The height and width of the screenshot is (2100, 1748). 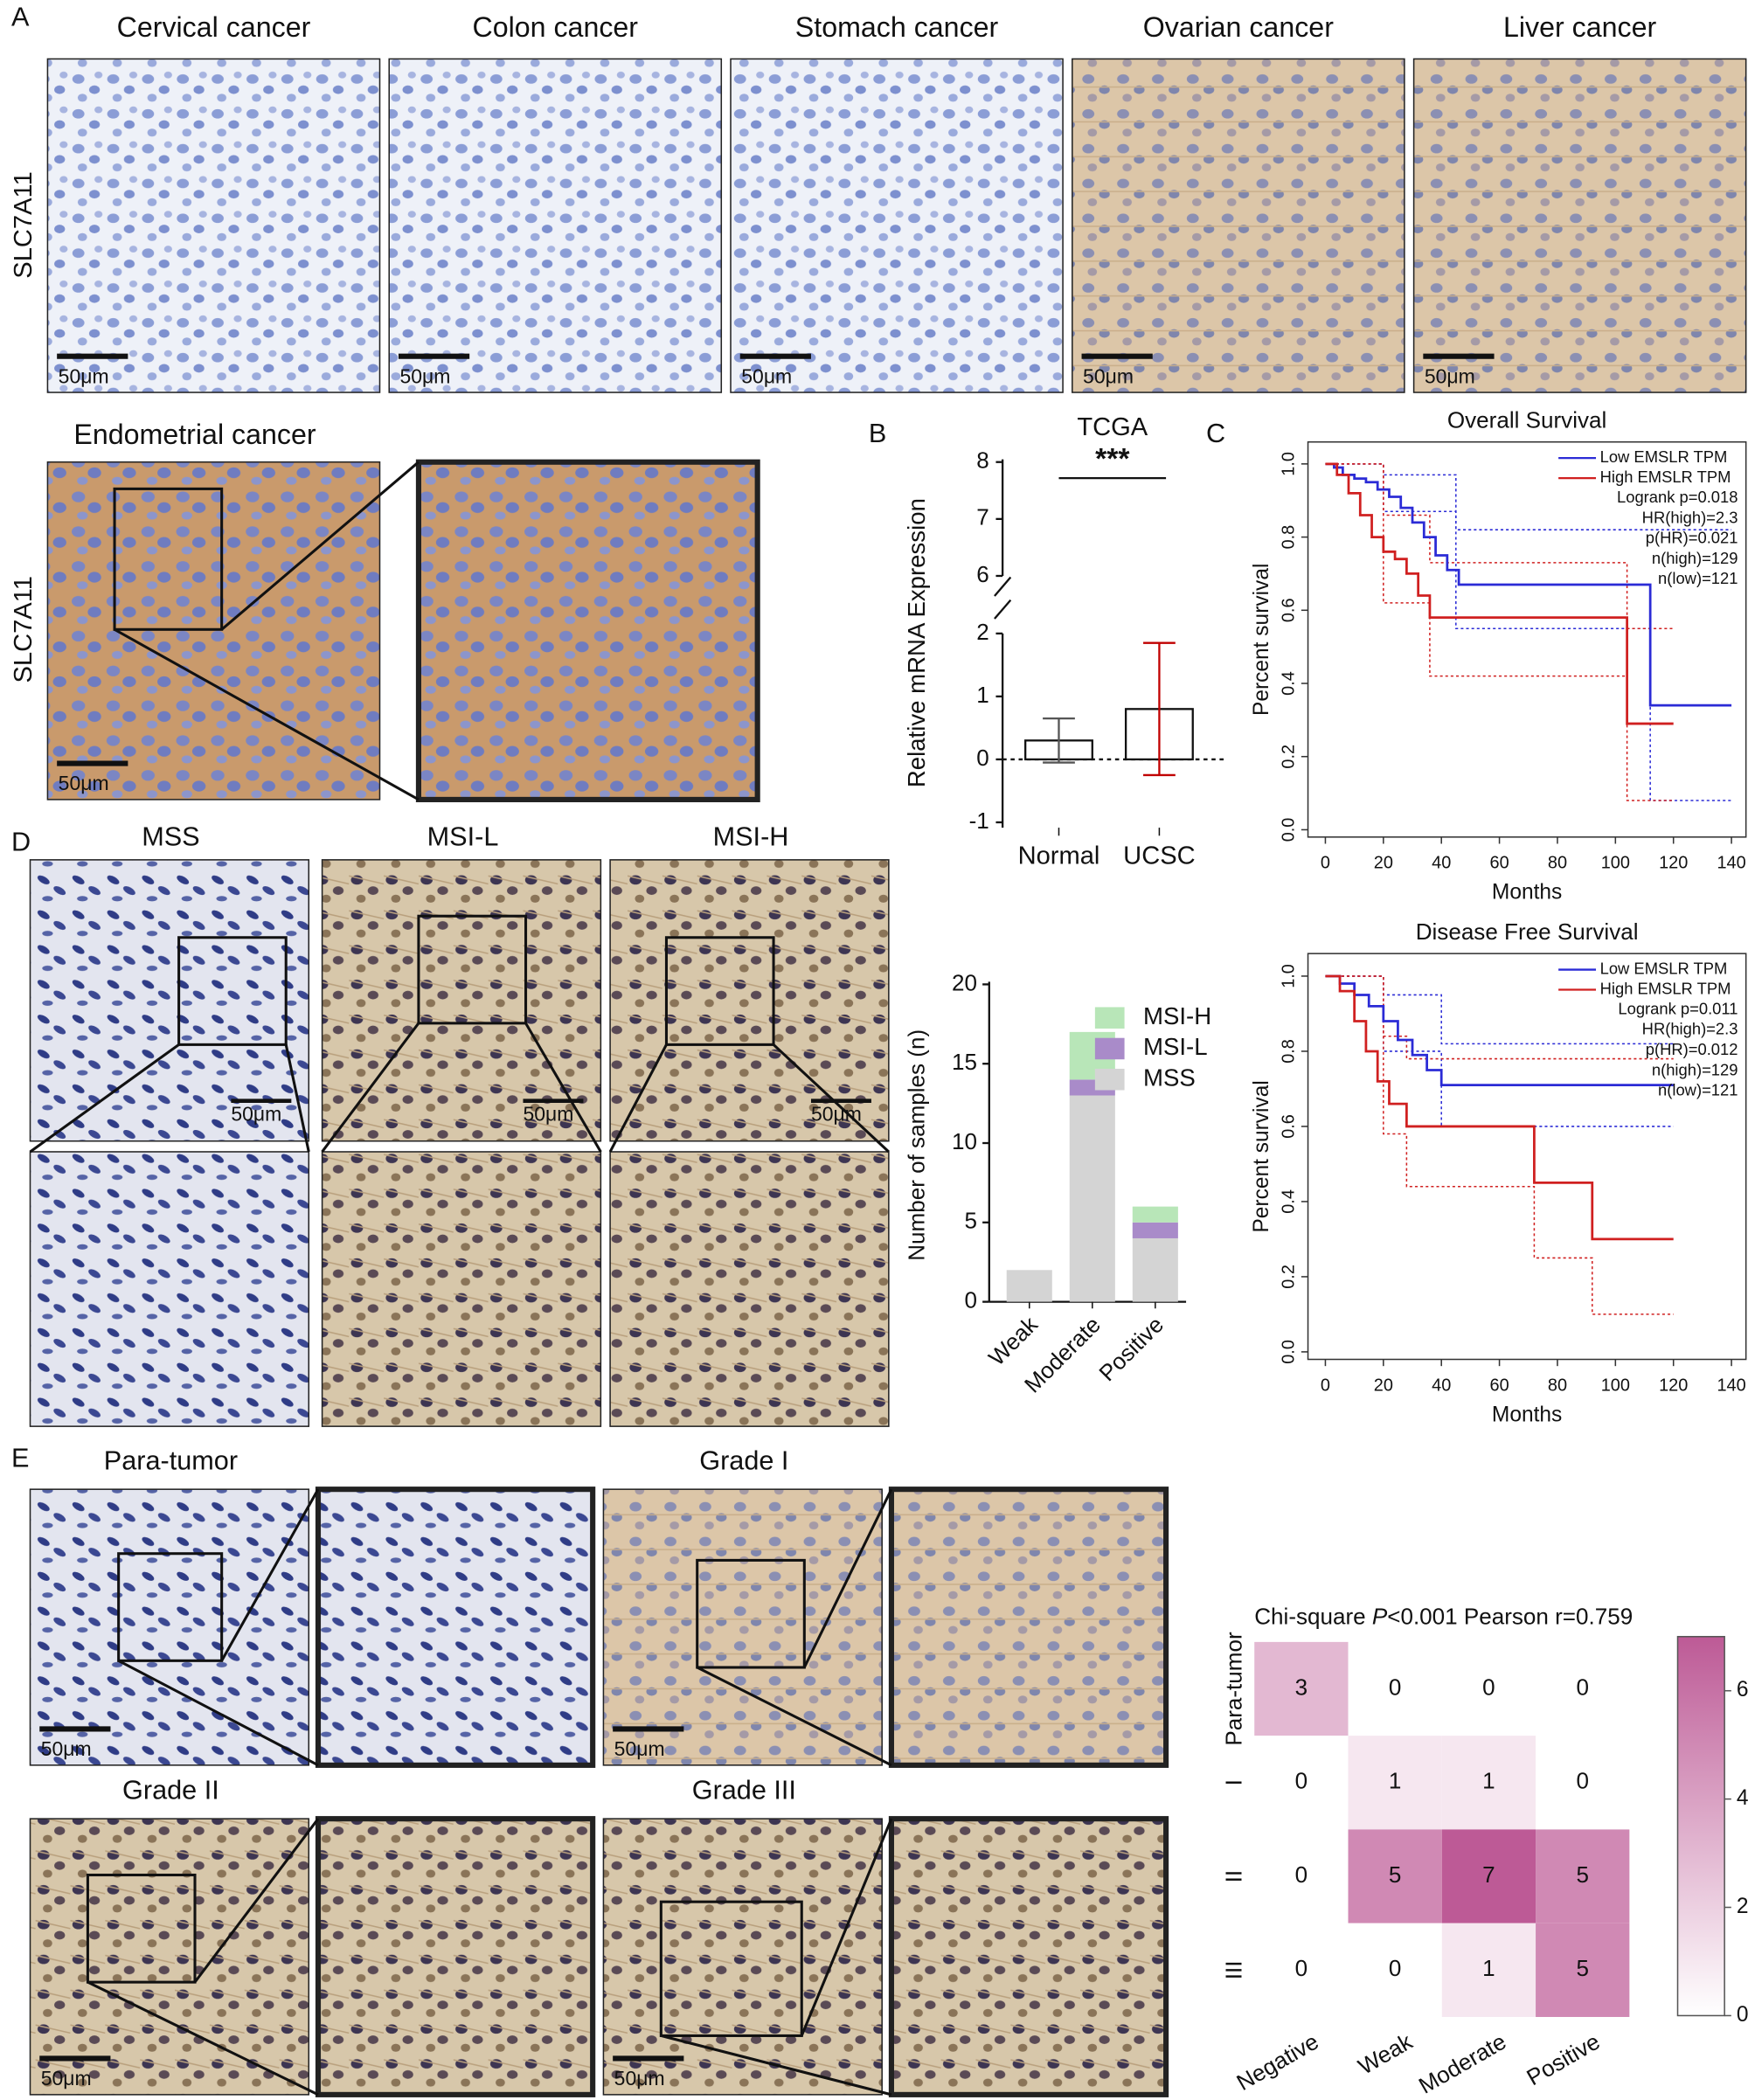 What do you see at coordinates (555, 27) in the screenshot?
I see `image-title: Colon cancer` at bounding box center [555, 27].